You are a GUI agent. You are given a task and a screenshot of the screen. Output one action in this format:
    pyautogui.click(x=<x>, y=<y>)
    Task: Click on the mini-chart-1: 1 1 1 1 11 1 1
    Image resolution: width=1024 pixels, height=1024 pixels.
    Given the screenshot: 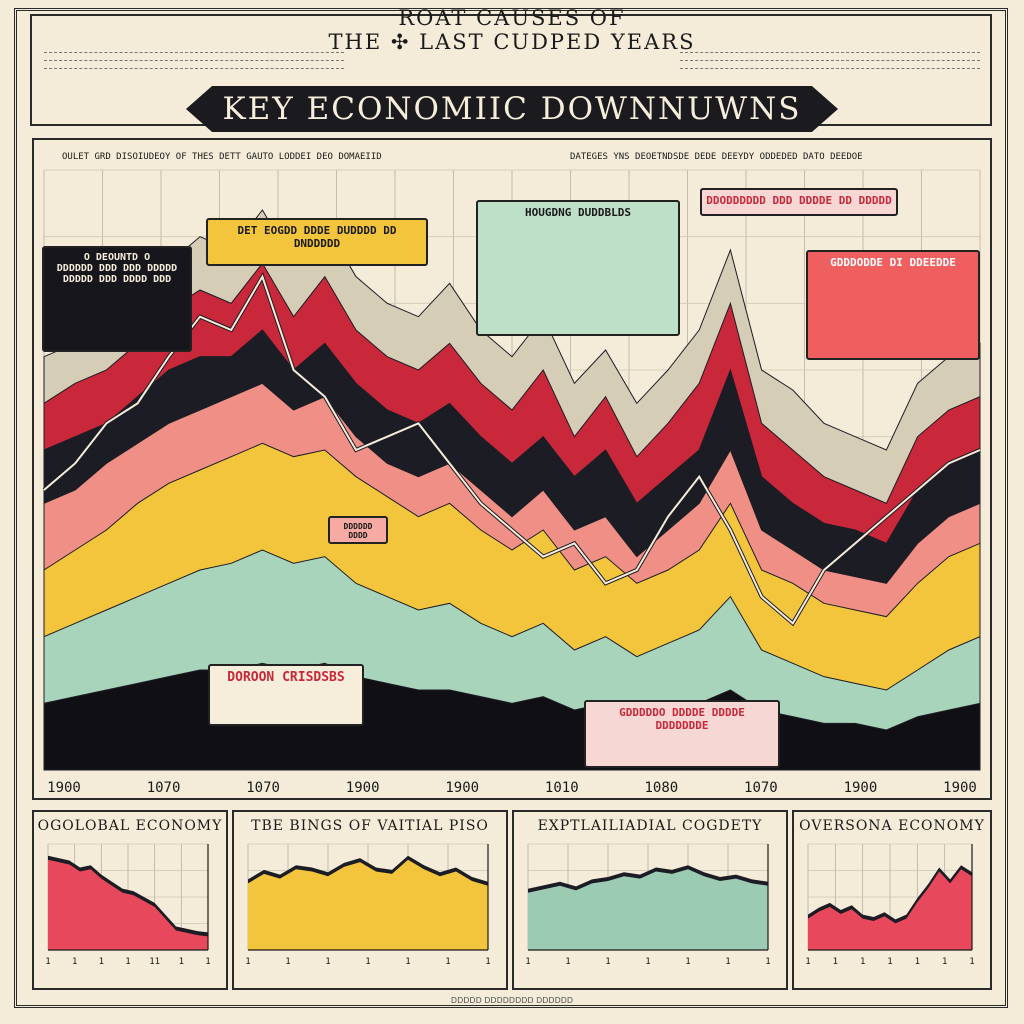 What is the action you would take?
    pyautogui.click(x=128, y=905)
    